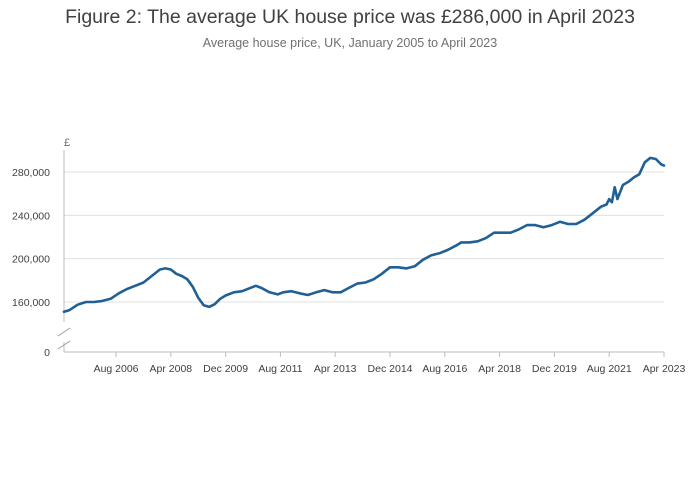 Image resolution: width=700 pixels, height=502 pixels. What do you see at coordinates (31, 216) in the screenshot?
I see `y-tick-label: 240,000` at bounding box center [31, 216].